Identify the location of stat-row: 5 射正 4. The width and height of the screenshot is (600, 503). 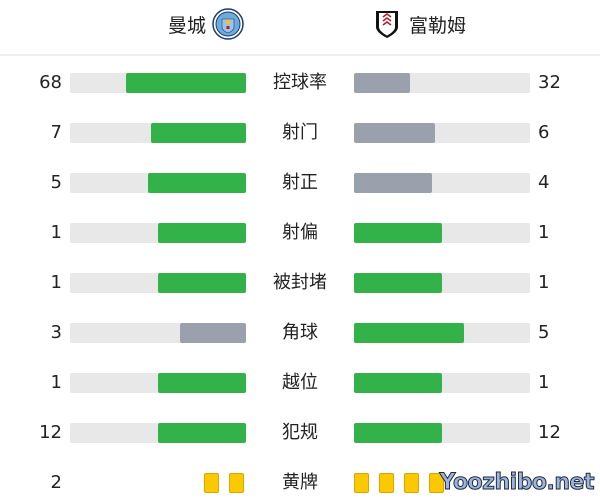
(300, 183).